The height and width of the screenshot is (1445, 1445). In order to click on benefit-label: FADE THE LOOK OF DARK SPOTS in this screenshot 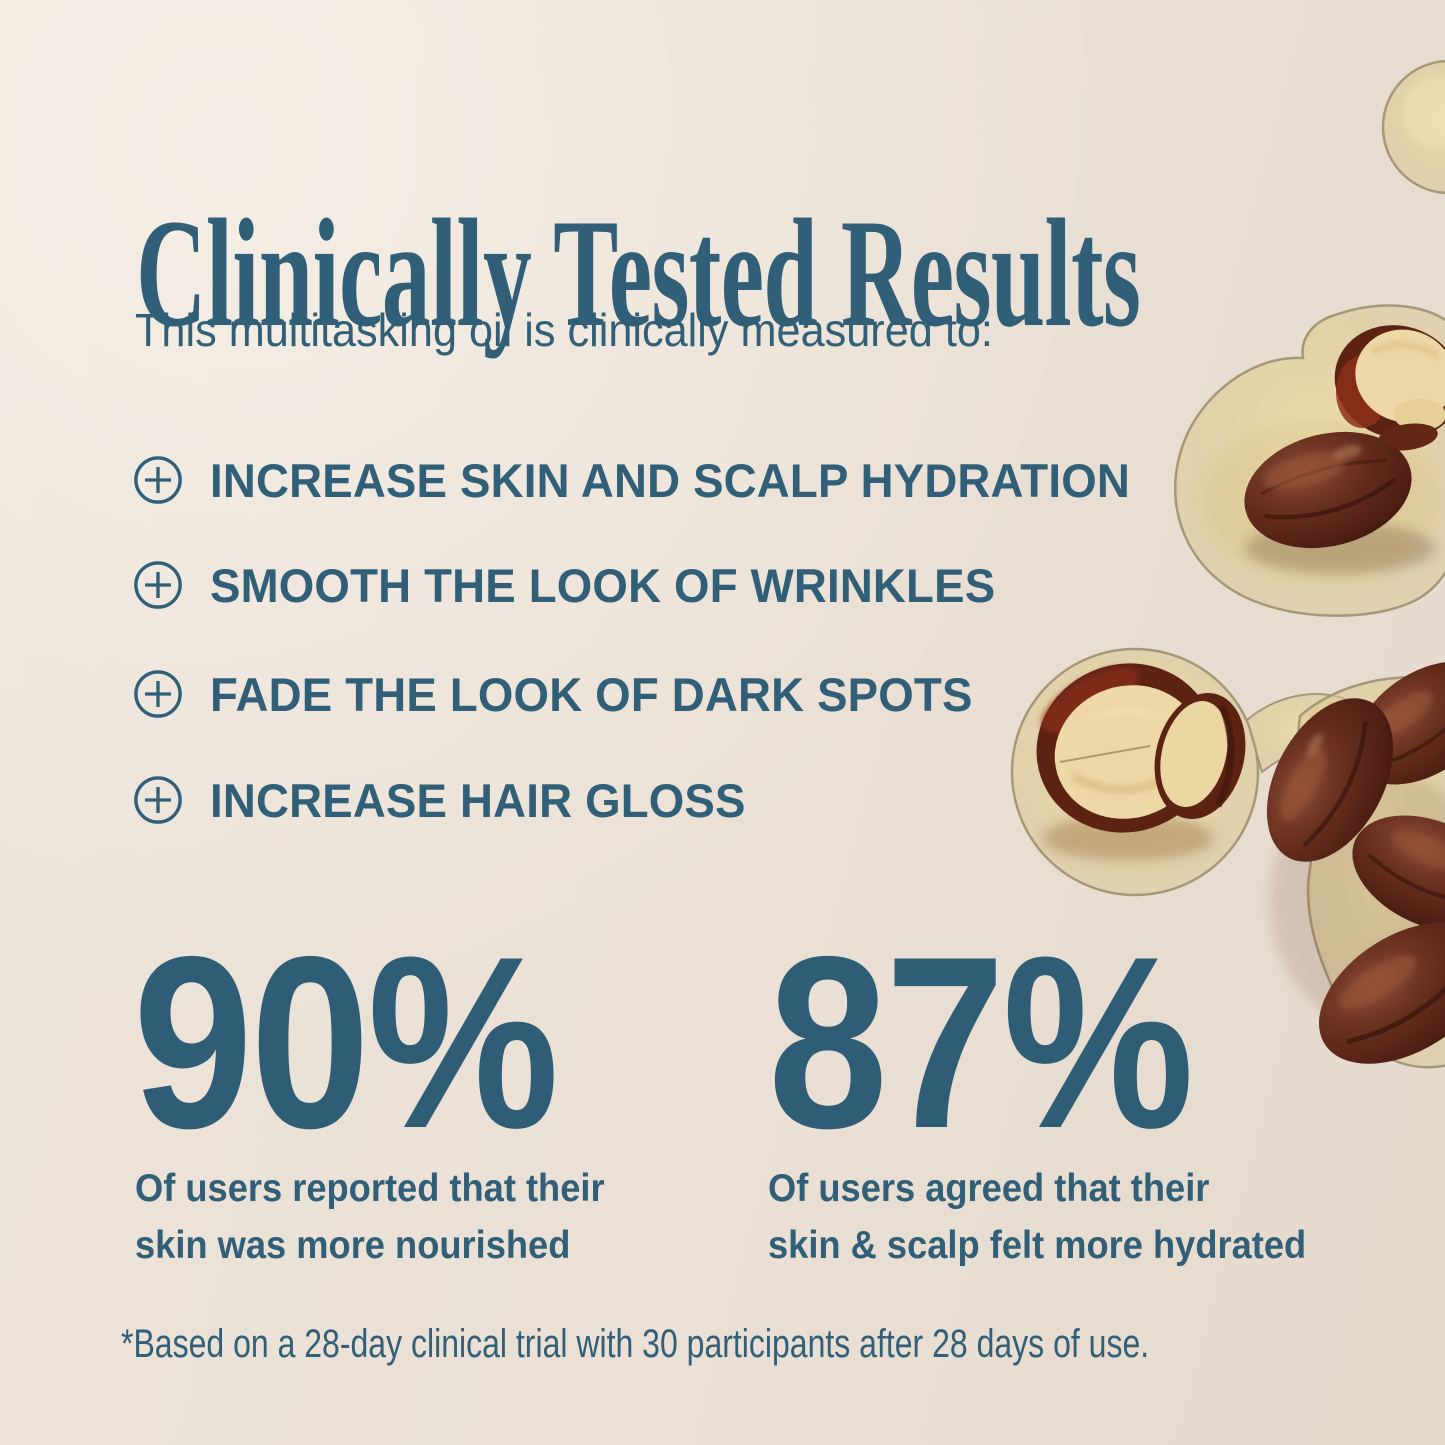, I will do `click(591, 694)`.